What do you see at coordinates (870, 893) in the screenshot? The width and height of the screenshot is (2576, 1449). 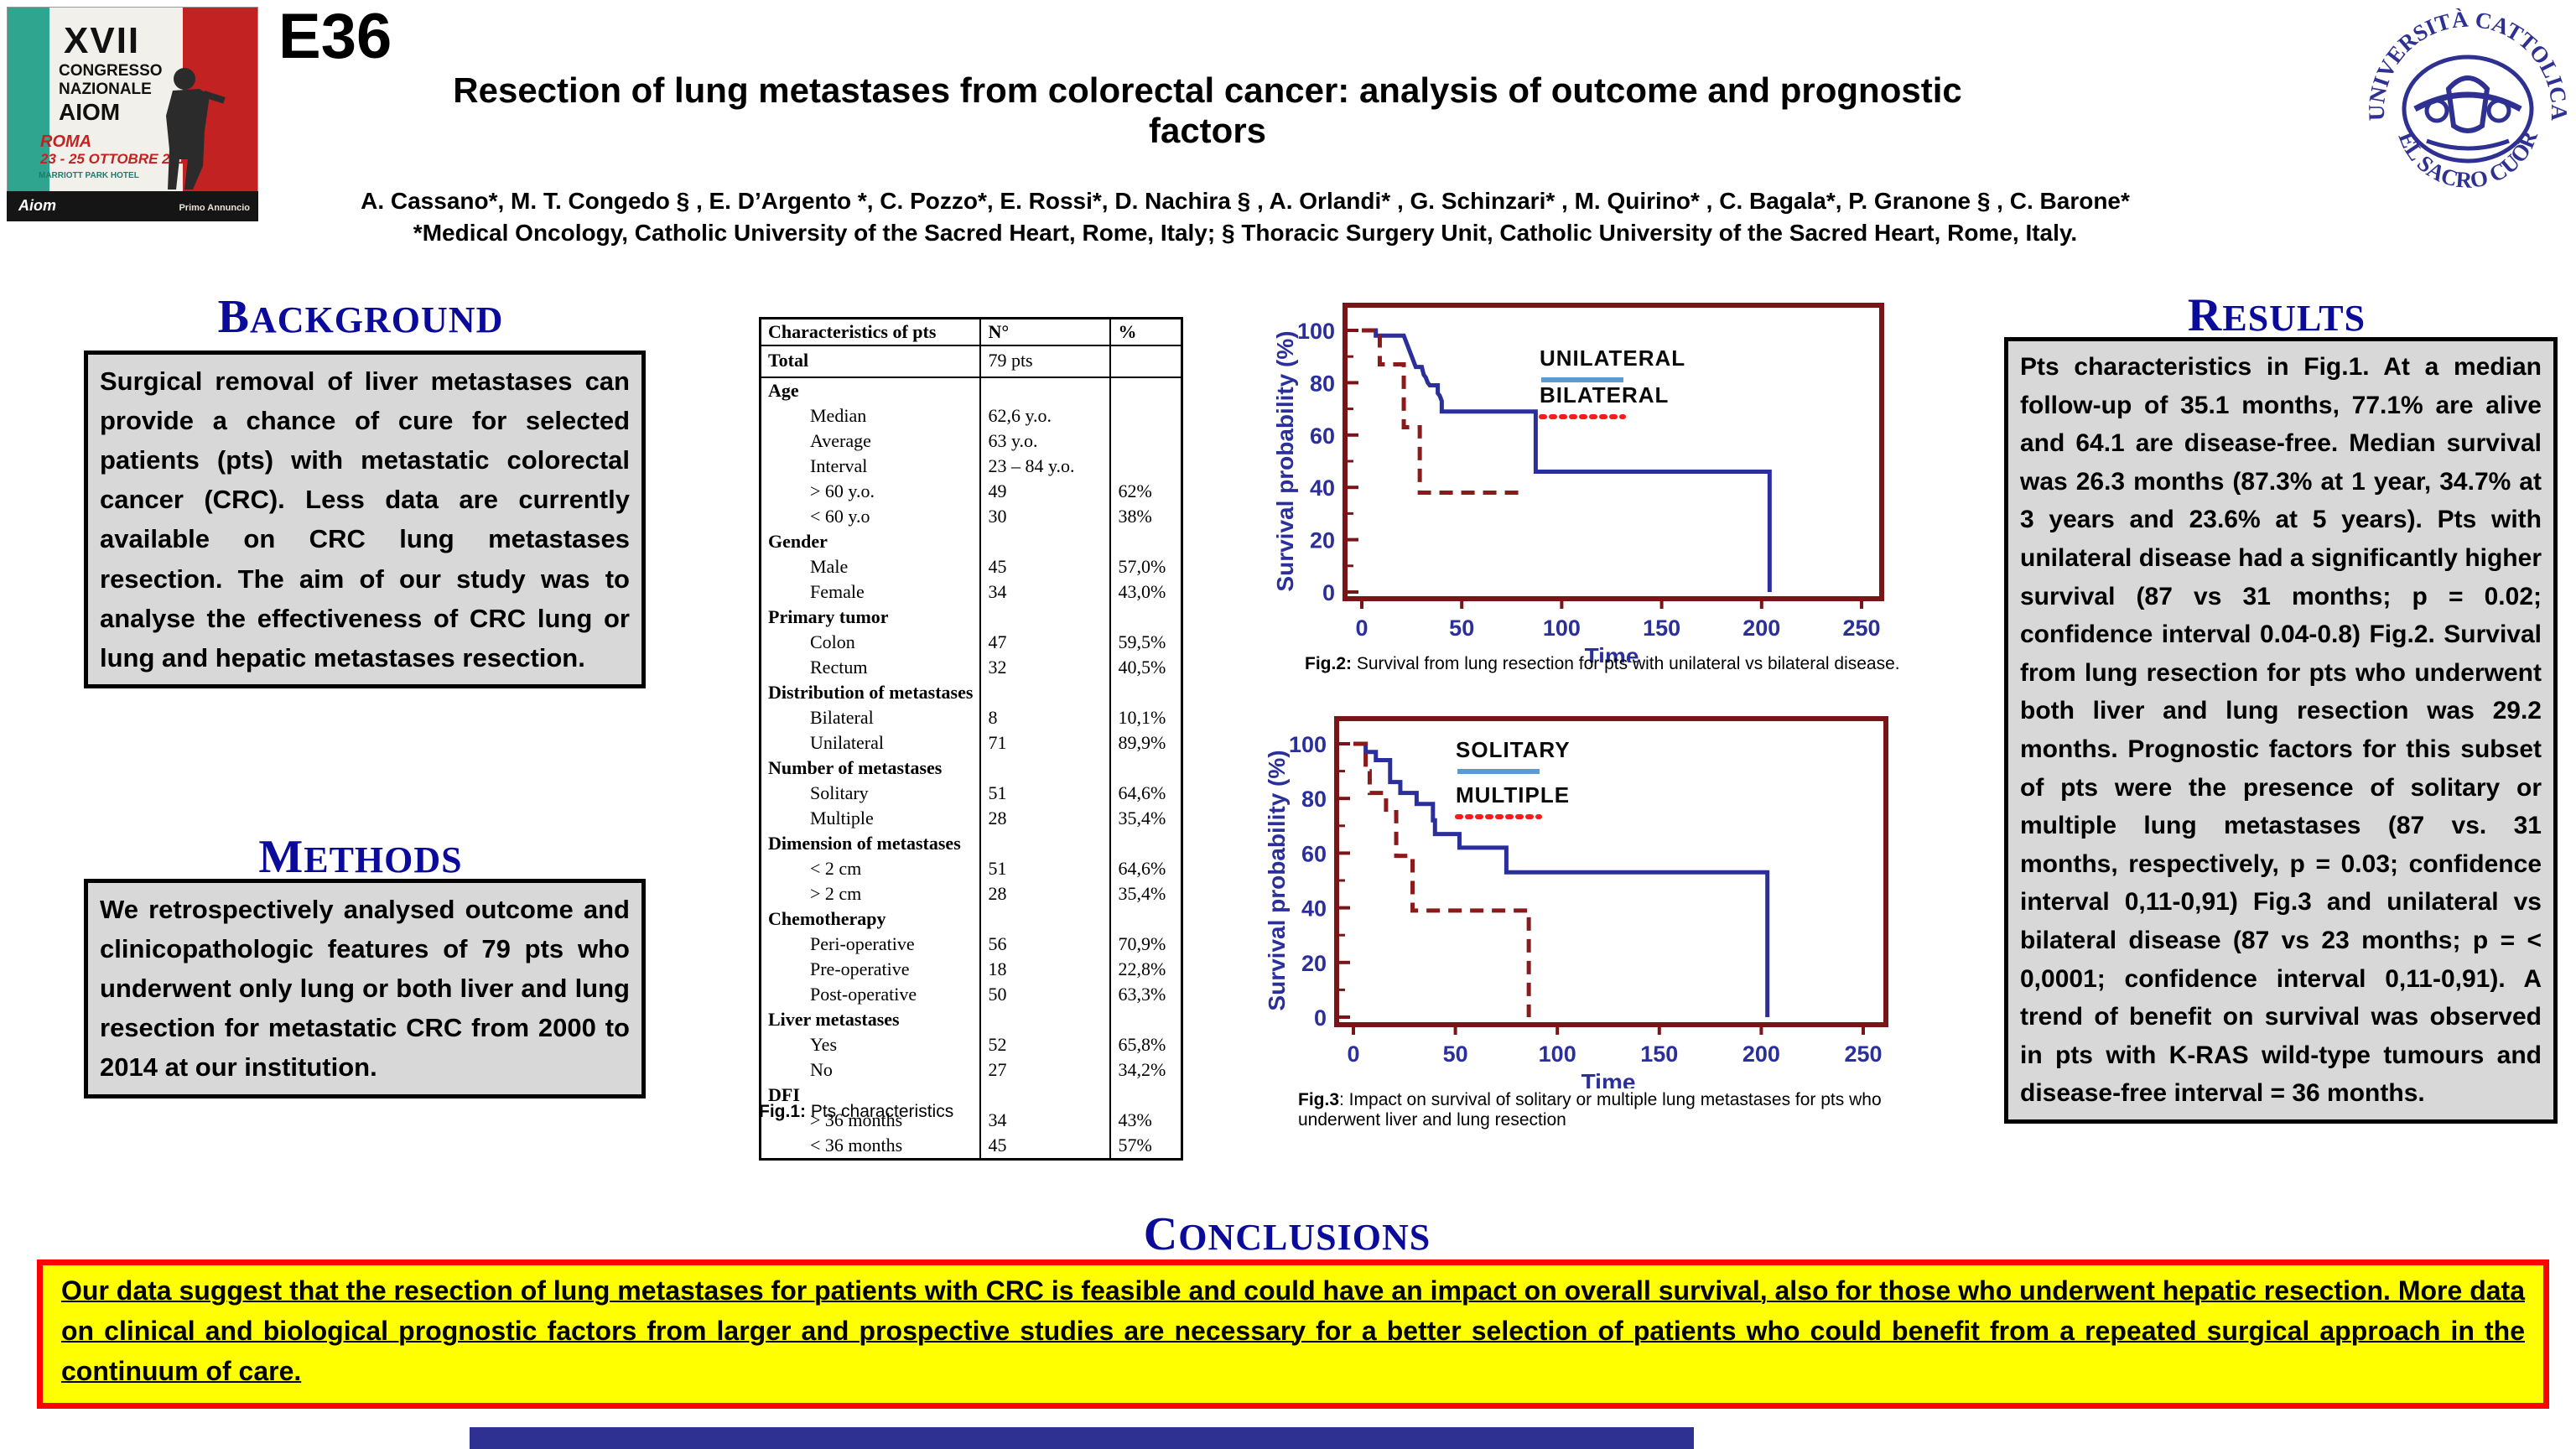 I see `table-cell: > 2 cm` at bounding box center [870, 893].